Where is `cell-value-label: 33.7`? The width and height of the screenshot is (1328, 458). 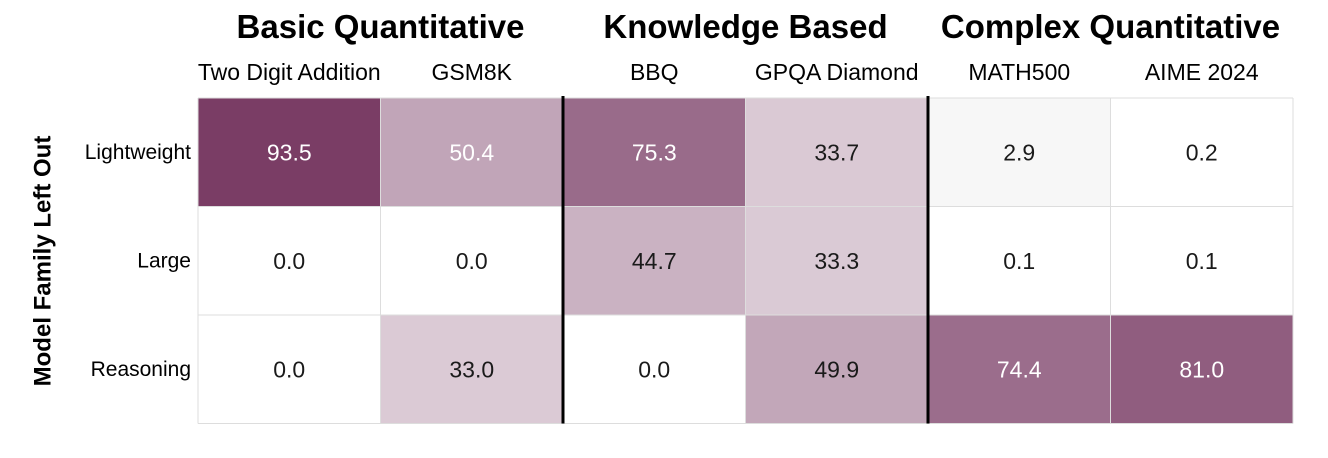 cell-value-label: 33.7 is located at coordinates (836, 152).